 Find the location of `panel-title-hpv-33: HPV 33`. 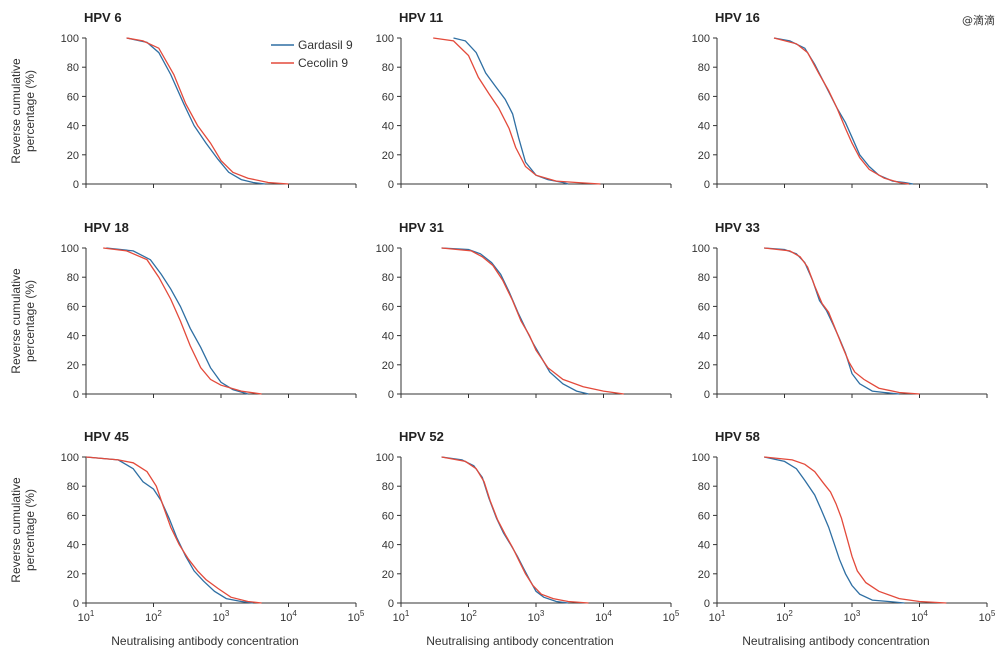

panel-title-hpv-33: HPV 33 is located at coordinates (737, 227).